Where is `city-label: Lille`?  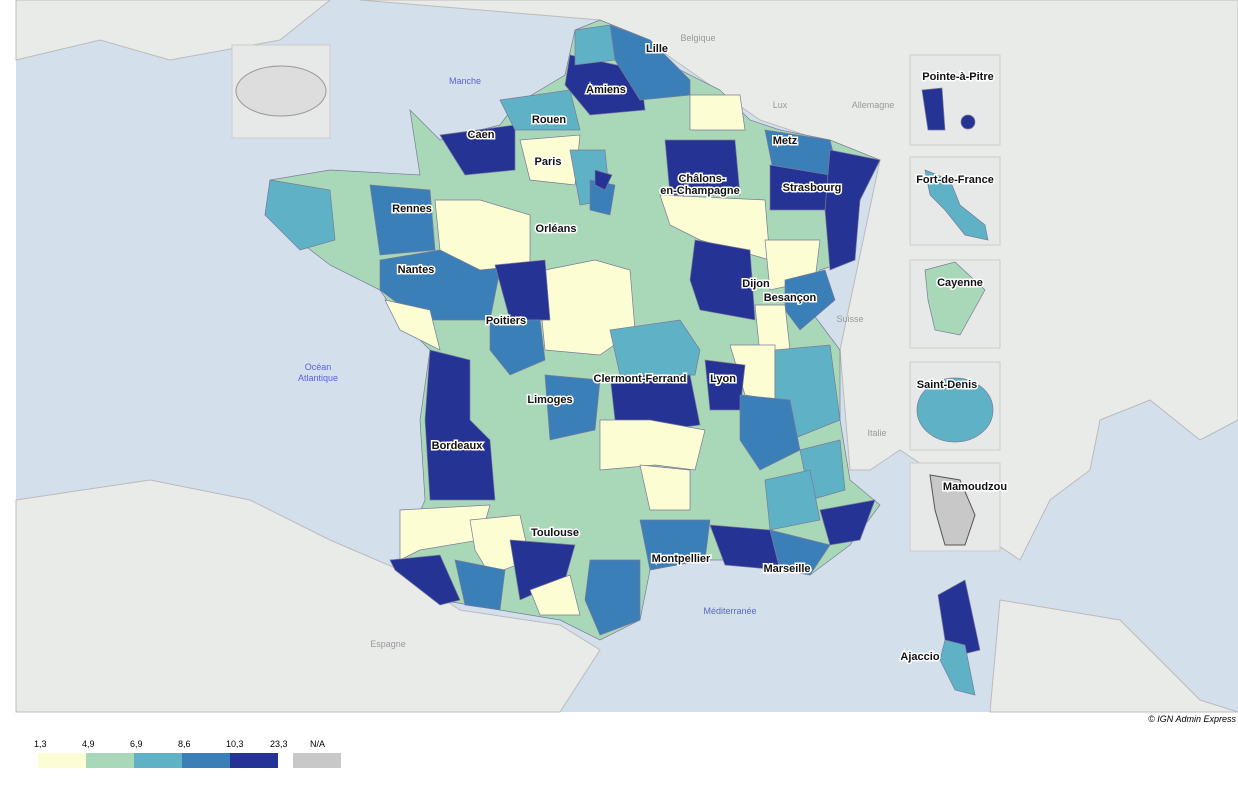
city-label: Lille is located at coordinates (657, 49).